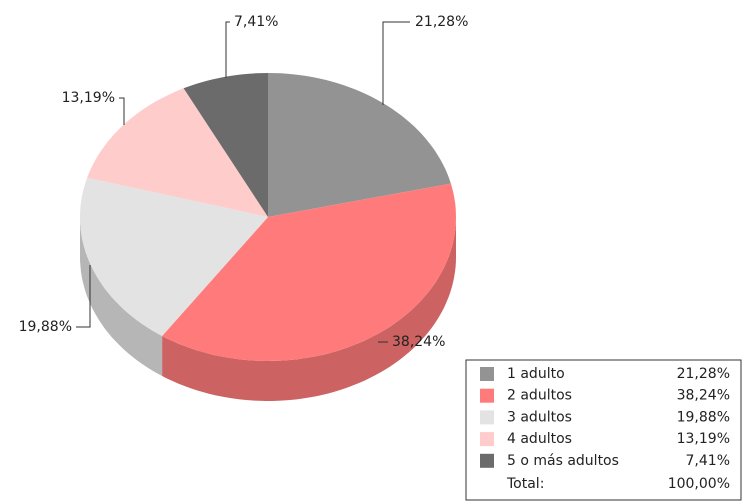 This screenshot has height=501, width=742. Describe the element at coordinates (88, 98) in the screenshot. I see `data-label: 13,19%` at that location.